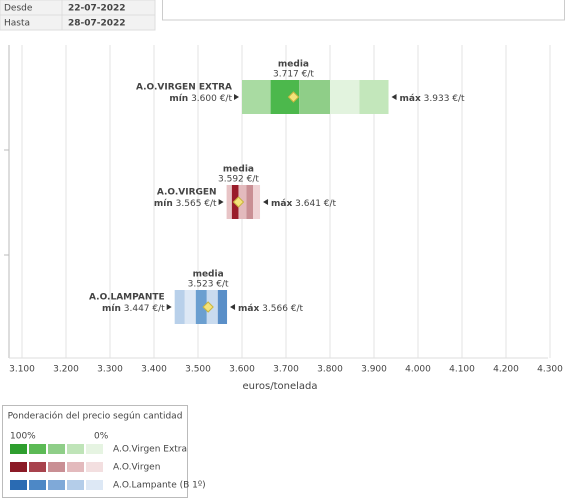 The image size is (566, 504). Describe the element at coordinates (18, 9) in the screenshot. I see `table-cell: Desde` at that location.